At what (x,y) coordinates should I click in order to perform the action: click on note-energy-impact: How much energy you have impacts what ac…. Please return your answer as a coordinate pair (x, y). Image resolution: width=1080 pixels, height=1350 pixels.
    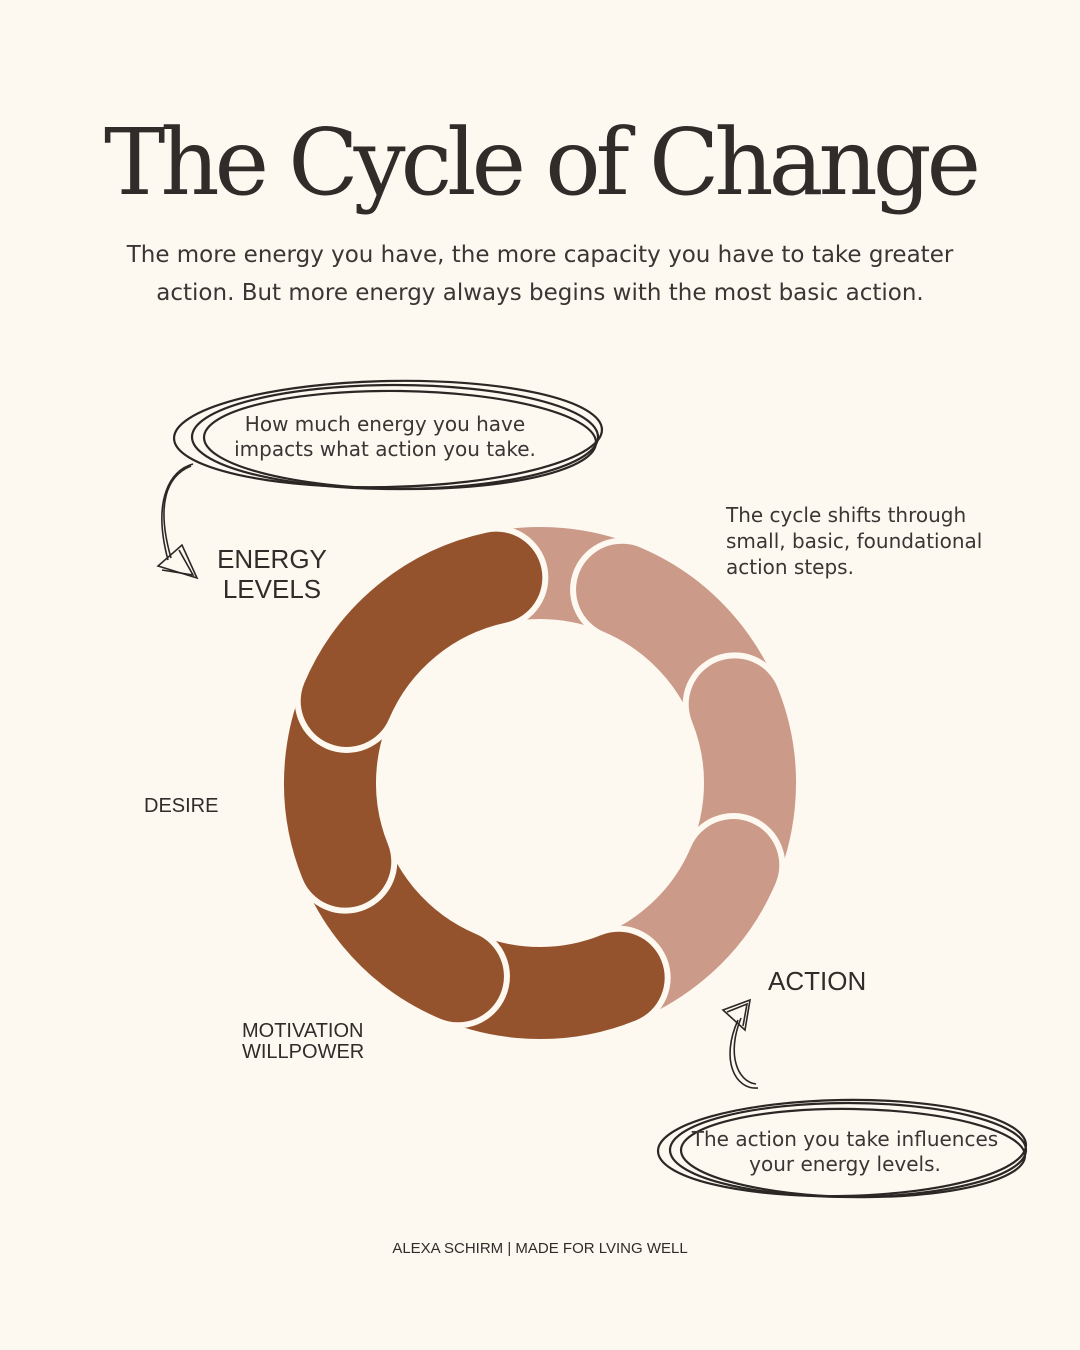
    Looking at the image, I should click on (385, 436).